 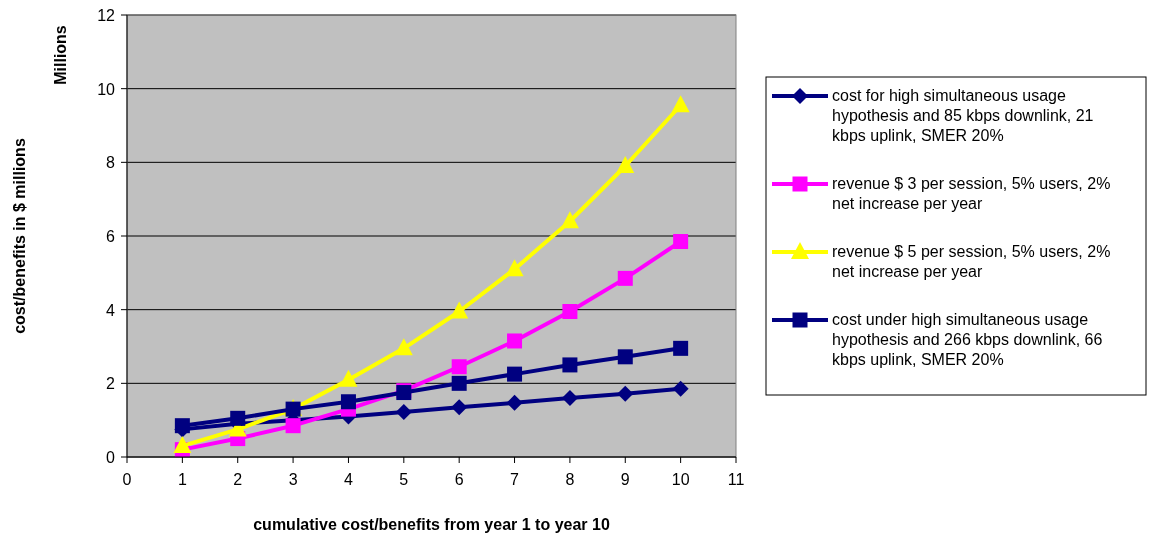 What do you see at coordinates (111, 384) in the screenshot?
I see `y-tick-label: 2` at bounding box center [111, 384].